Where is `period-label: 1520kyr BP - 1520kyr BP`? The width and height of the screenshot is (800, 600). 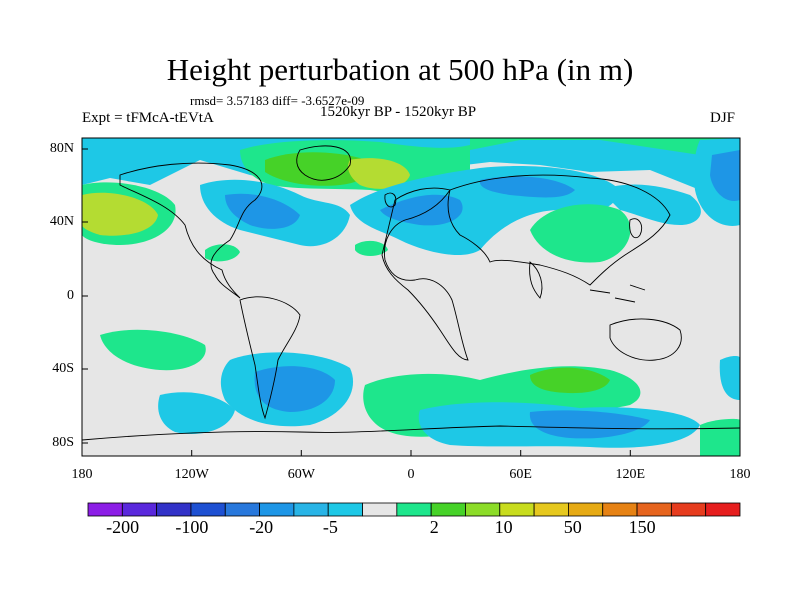
period-label: 1520kyr BP - 1520kyr BP is located at coordinates (398, 112).